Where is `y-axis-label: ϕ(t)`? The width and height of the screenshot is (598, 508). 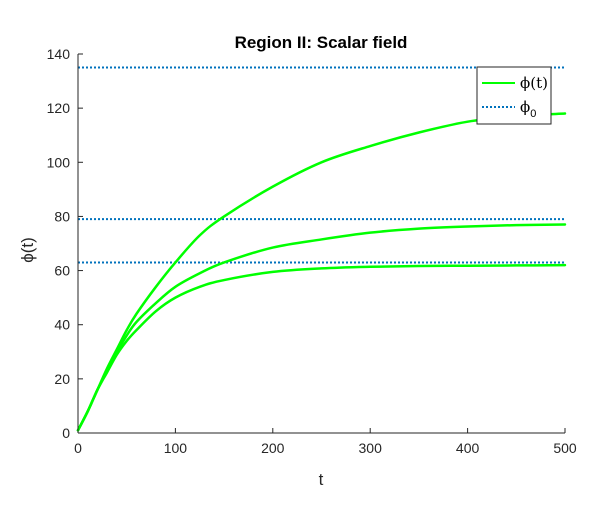
y-axis-label: ϕ(t) is located at coordinates (27, 250).